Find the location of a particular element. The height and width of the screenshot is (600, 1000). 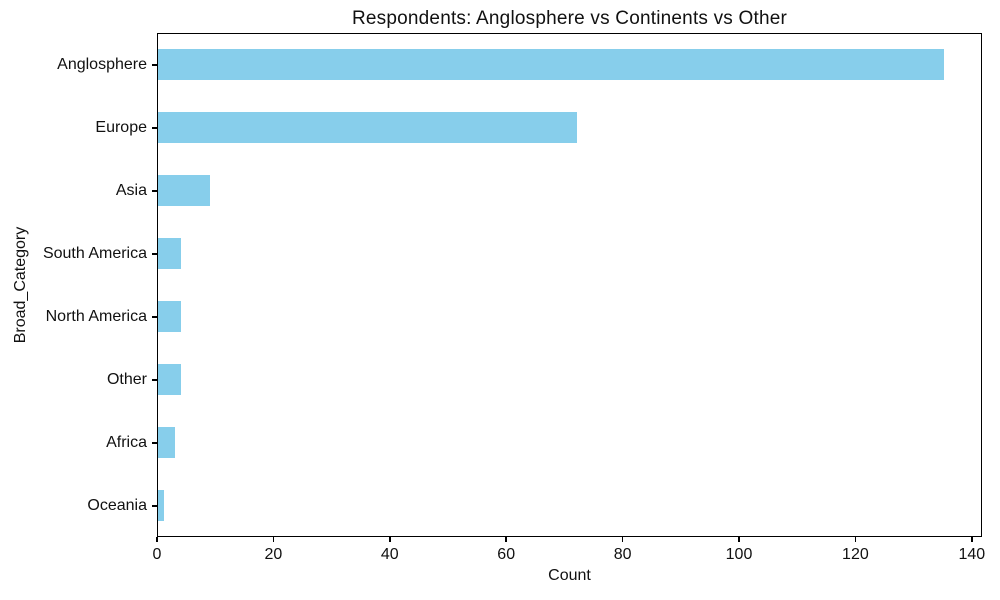

y-tick-label: Africa is located at coordinates (126, 442).